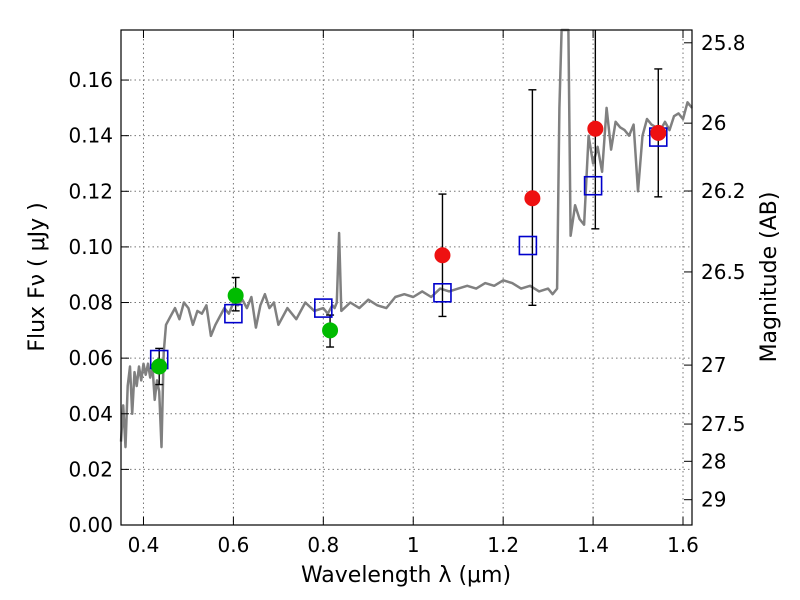  I want to click on x-tick-label: 1, so click(413, 545).